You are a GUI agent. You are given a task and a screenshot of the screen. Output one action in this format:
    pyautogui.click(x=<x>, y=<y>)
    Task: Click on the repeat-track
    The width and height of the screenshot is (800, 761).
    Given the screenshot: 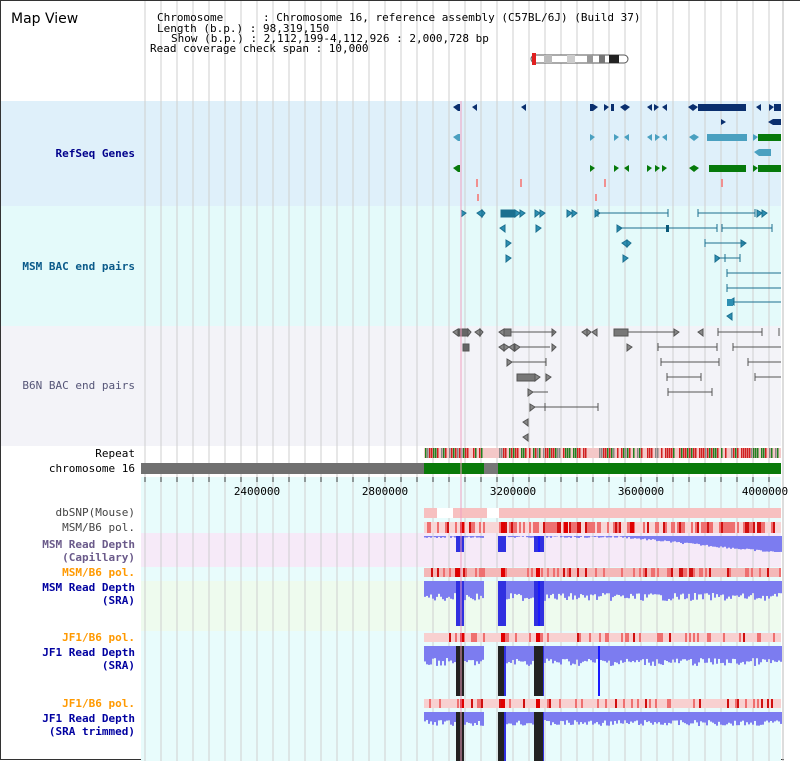 What is the action you would take?
    pyautogui.click(x=602, y=453)
    